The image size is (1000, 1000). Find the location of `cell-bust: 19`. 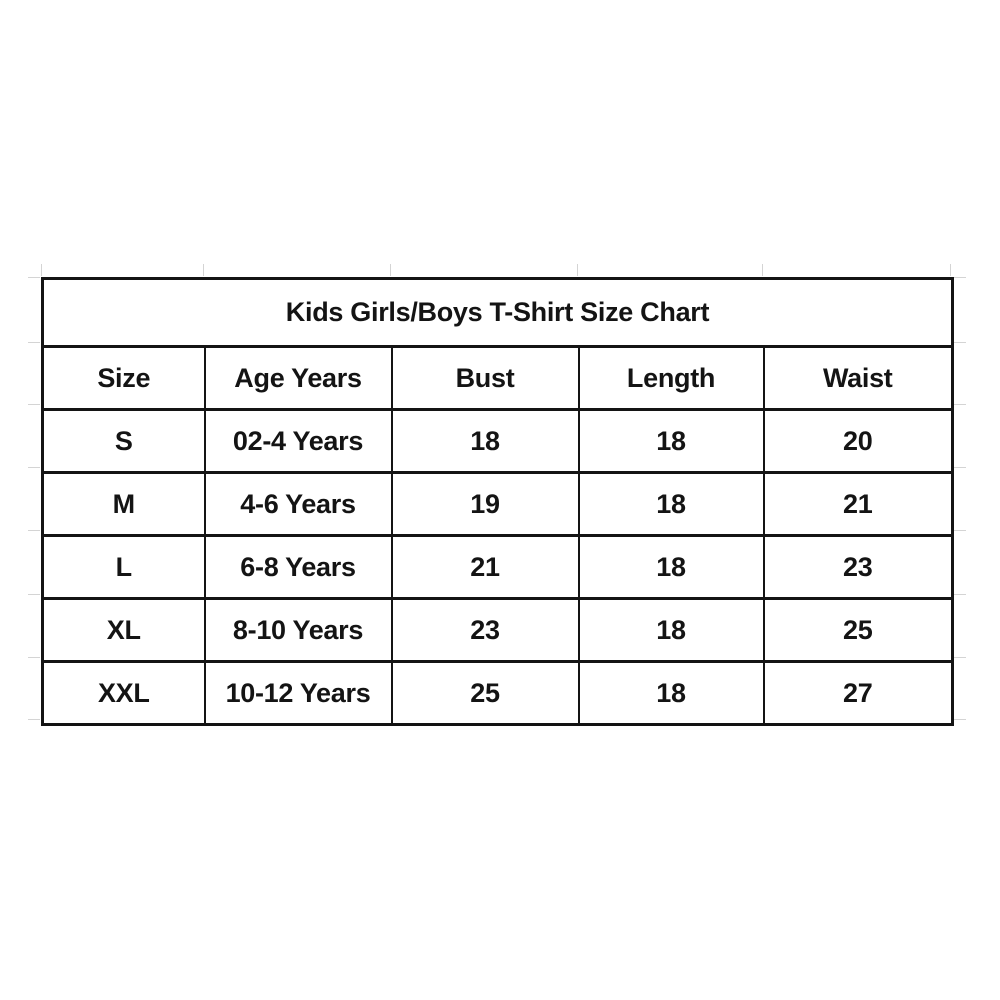

cell-bust: 19 is located at coordinates (485, 504).